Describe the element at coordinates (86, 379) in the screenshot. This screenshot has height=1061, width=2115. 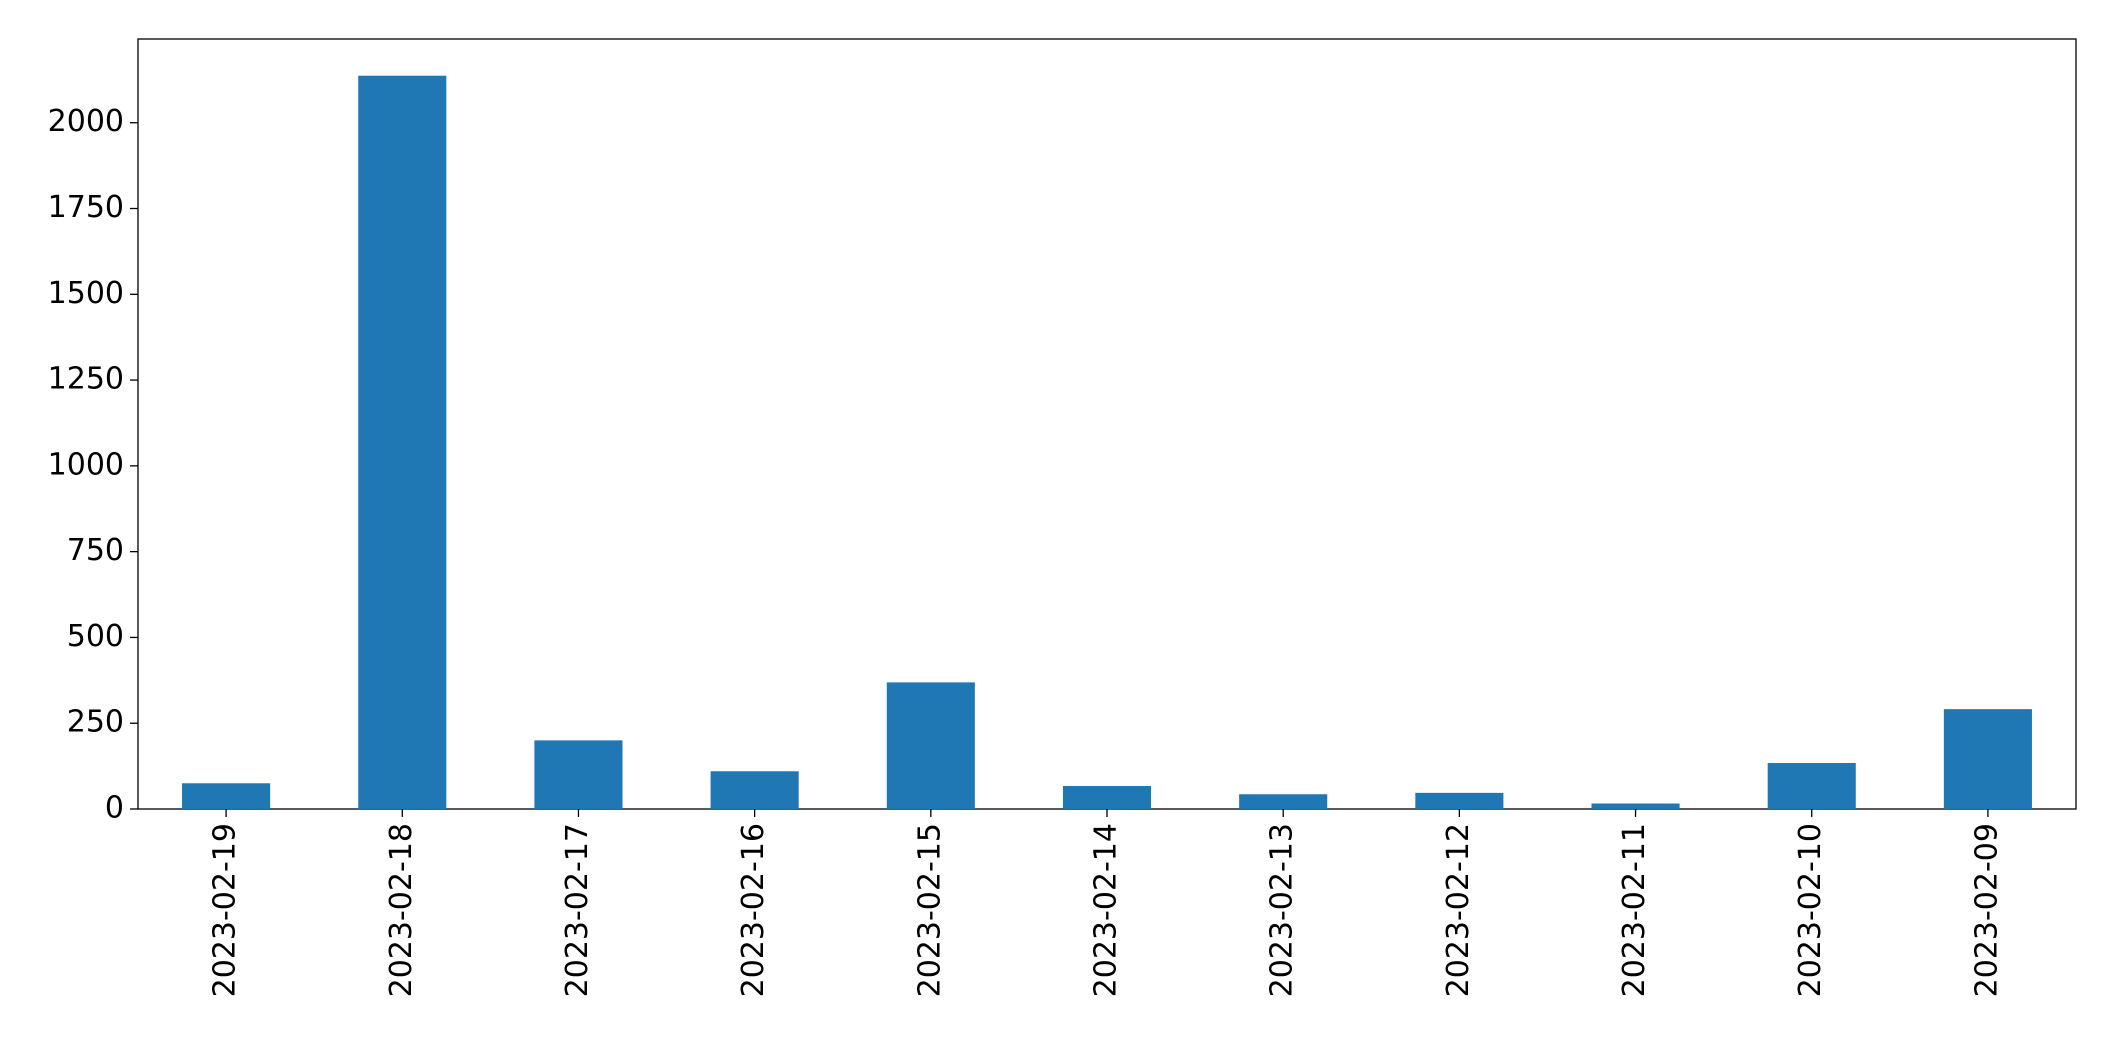
I see `y-tick-label: 1250` at that location.